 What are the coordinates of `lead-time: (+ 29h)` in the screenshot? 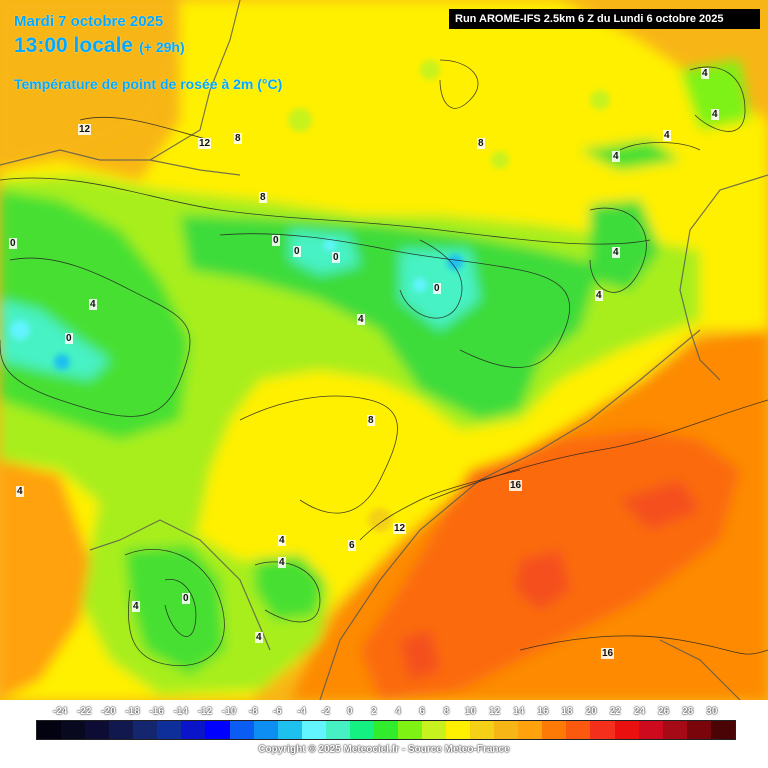 It's located at (162, 47).